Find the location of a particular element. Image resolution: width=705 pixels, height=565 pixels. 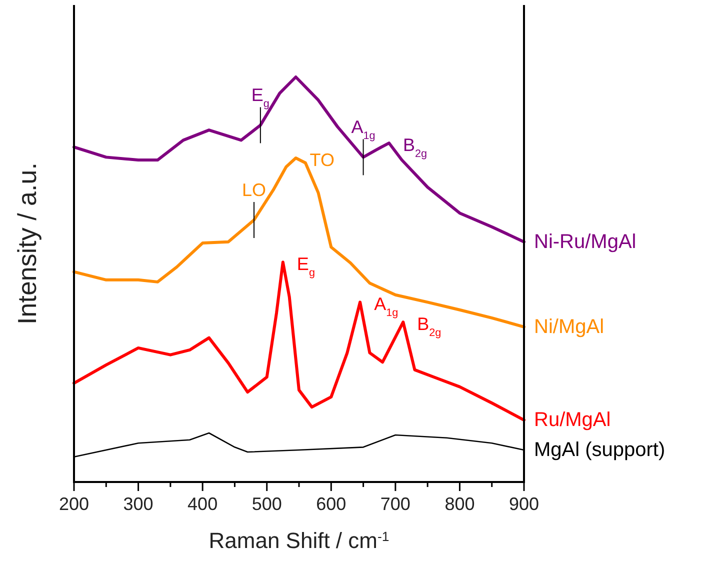

x-tick-label: 800 is located at coordinates (459, 504).